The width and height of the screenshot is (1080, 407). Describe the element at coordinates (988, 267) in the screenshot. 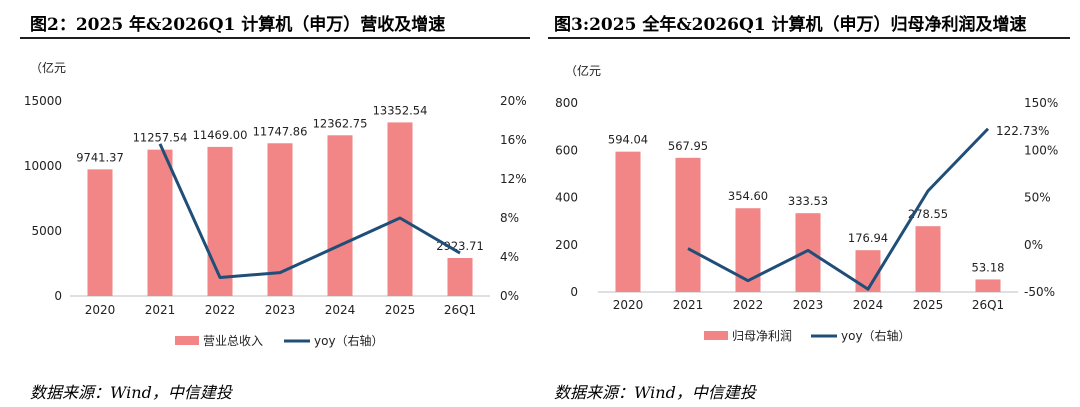

I see `bar-value-label: 53.18` at that location.